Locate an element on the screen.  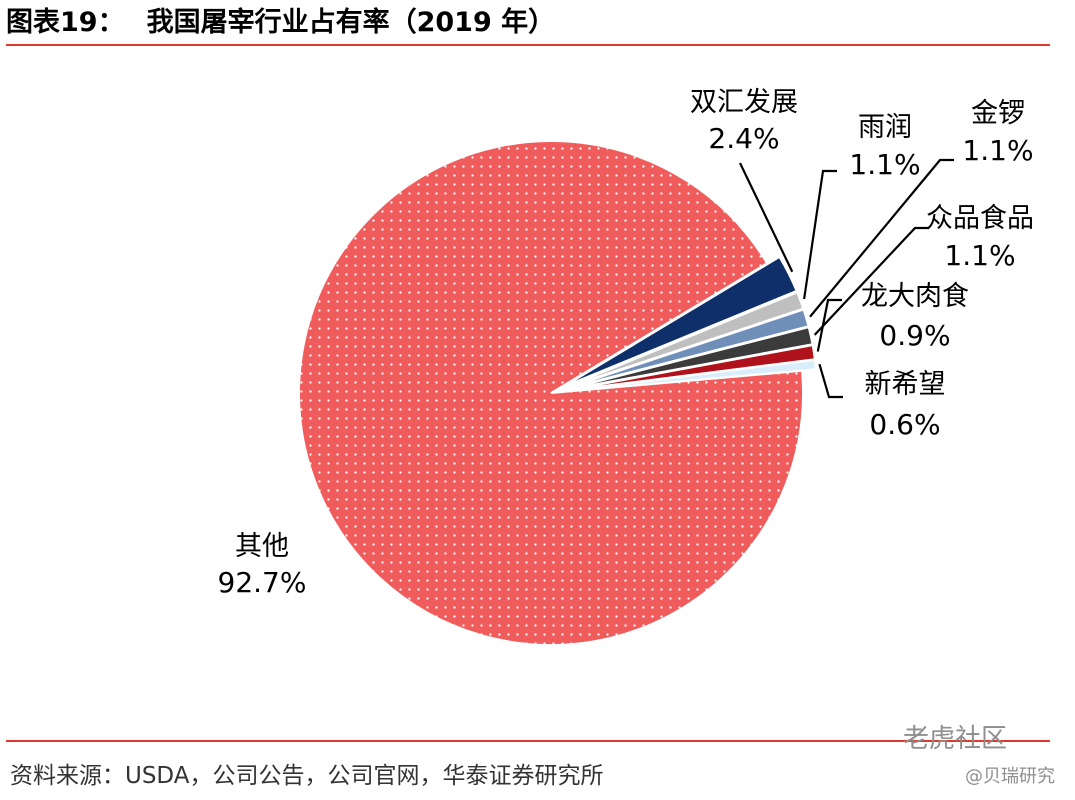
figure-title-text: 我国屠宰行业占有率（2019 年） is located at coordinates (351, 22).